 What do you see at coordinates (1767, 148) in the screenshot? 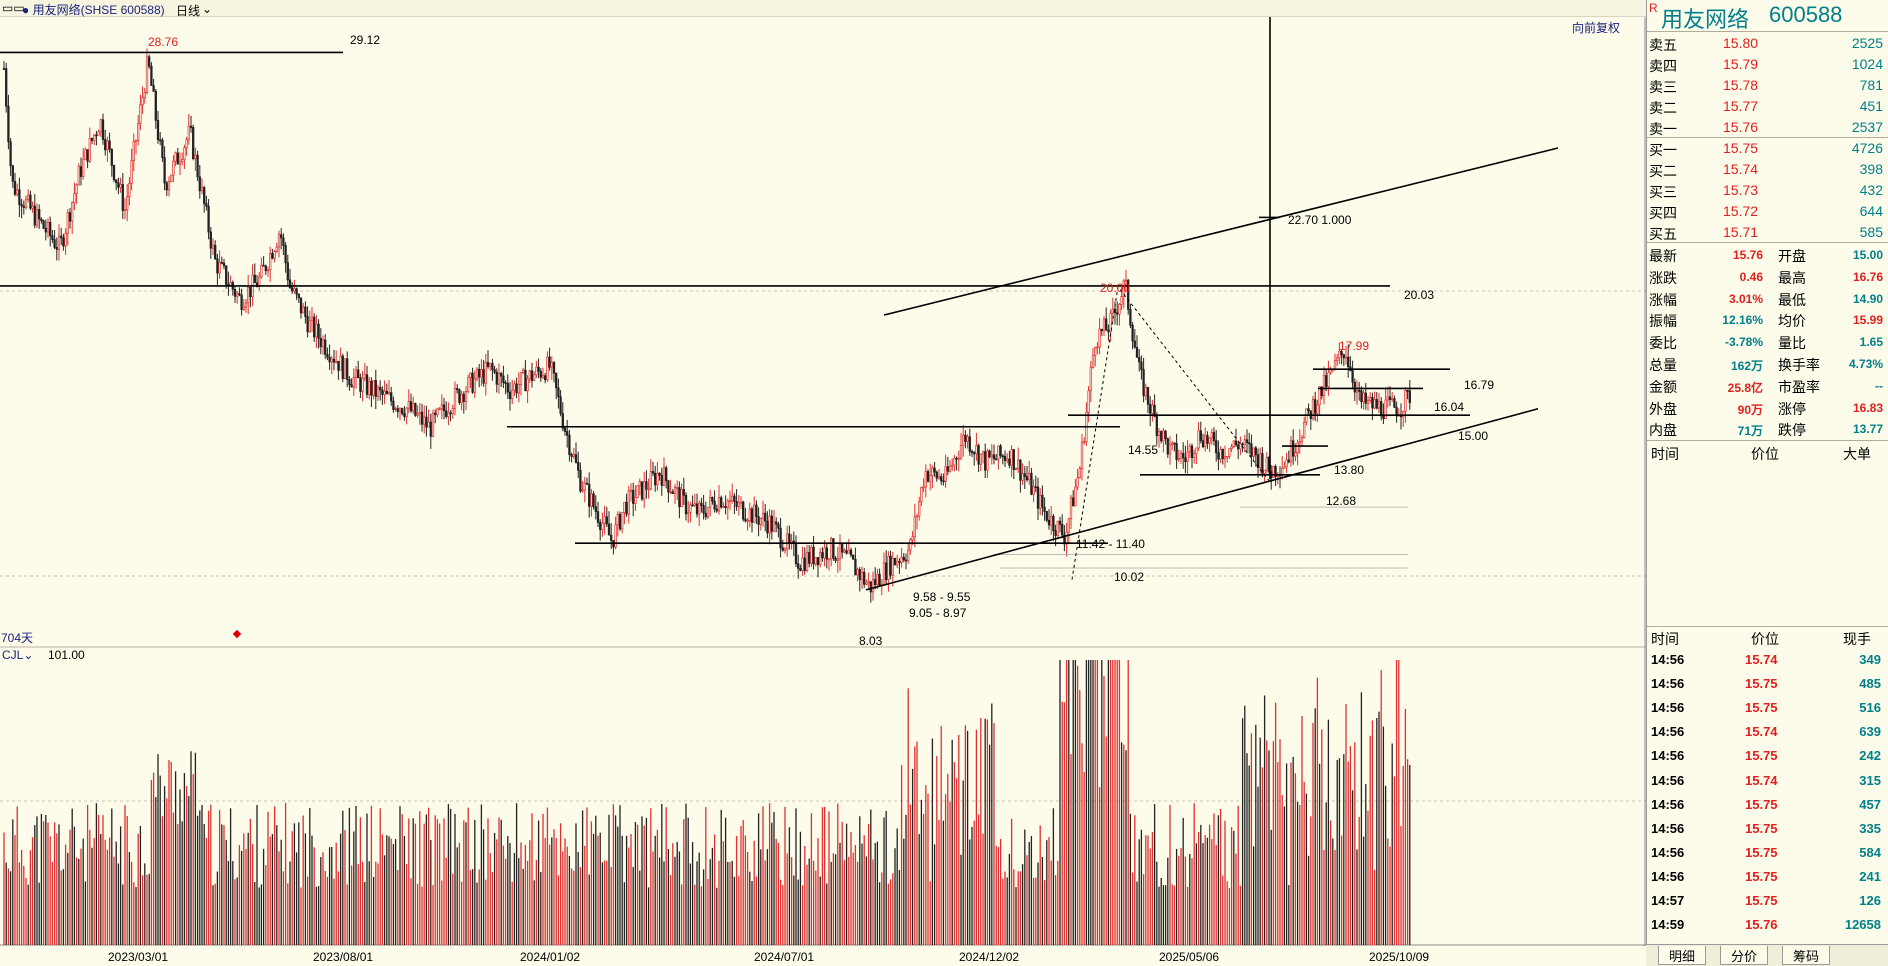
I see `bid-row: 买一 15.75 4726` at bounding box center [1767, 148].